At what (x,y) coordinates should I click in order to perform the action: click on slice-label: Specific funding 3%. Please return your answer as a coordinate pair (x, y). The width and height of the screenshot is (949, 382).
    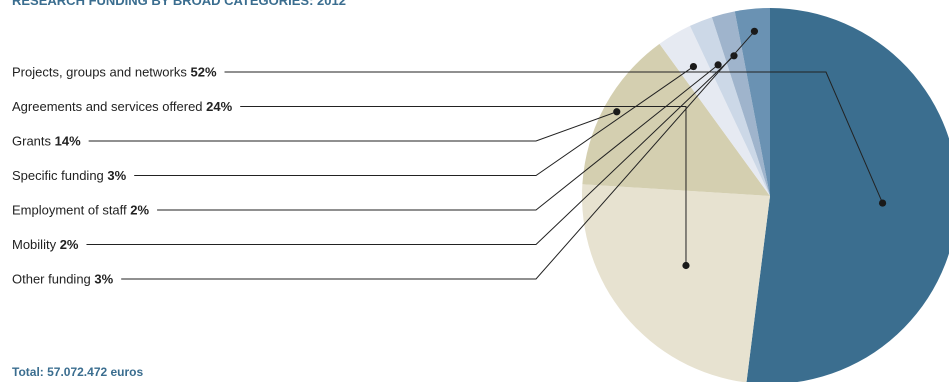
    Looking at the image, I should click on (69, 175).